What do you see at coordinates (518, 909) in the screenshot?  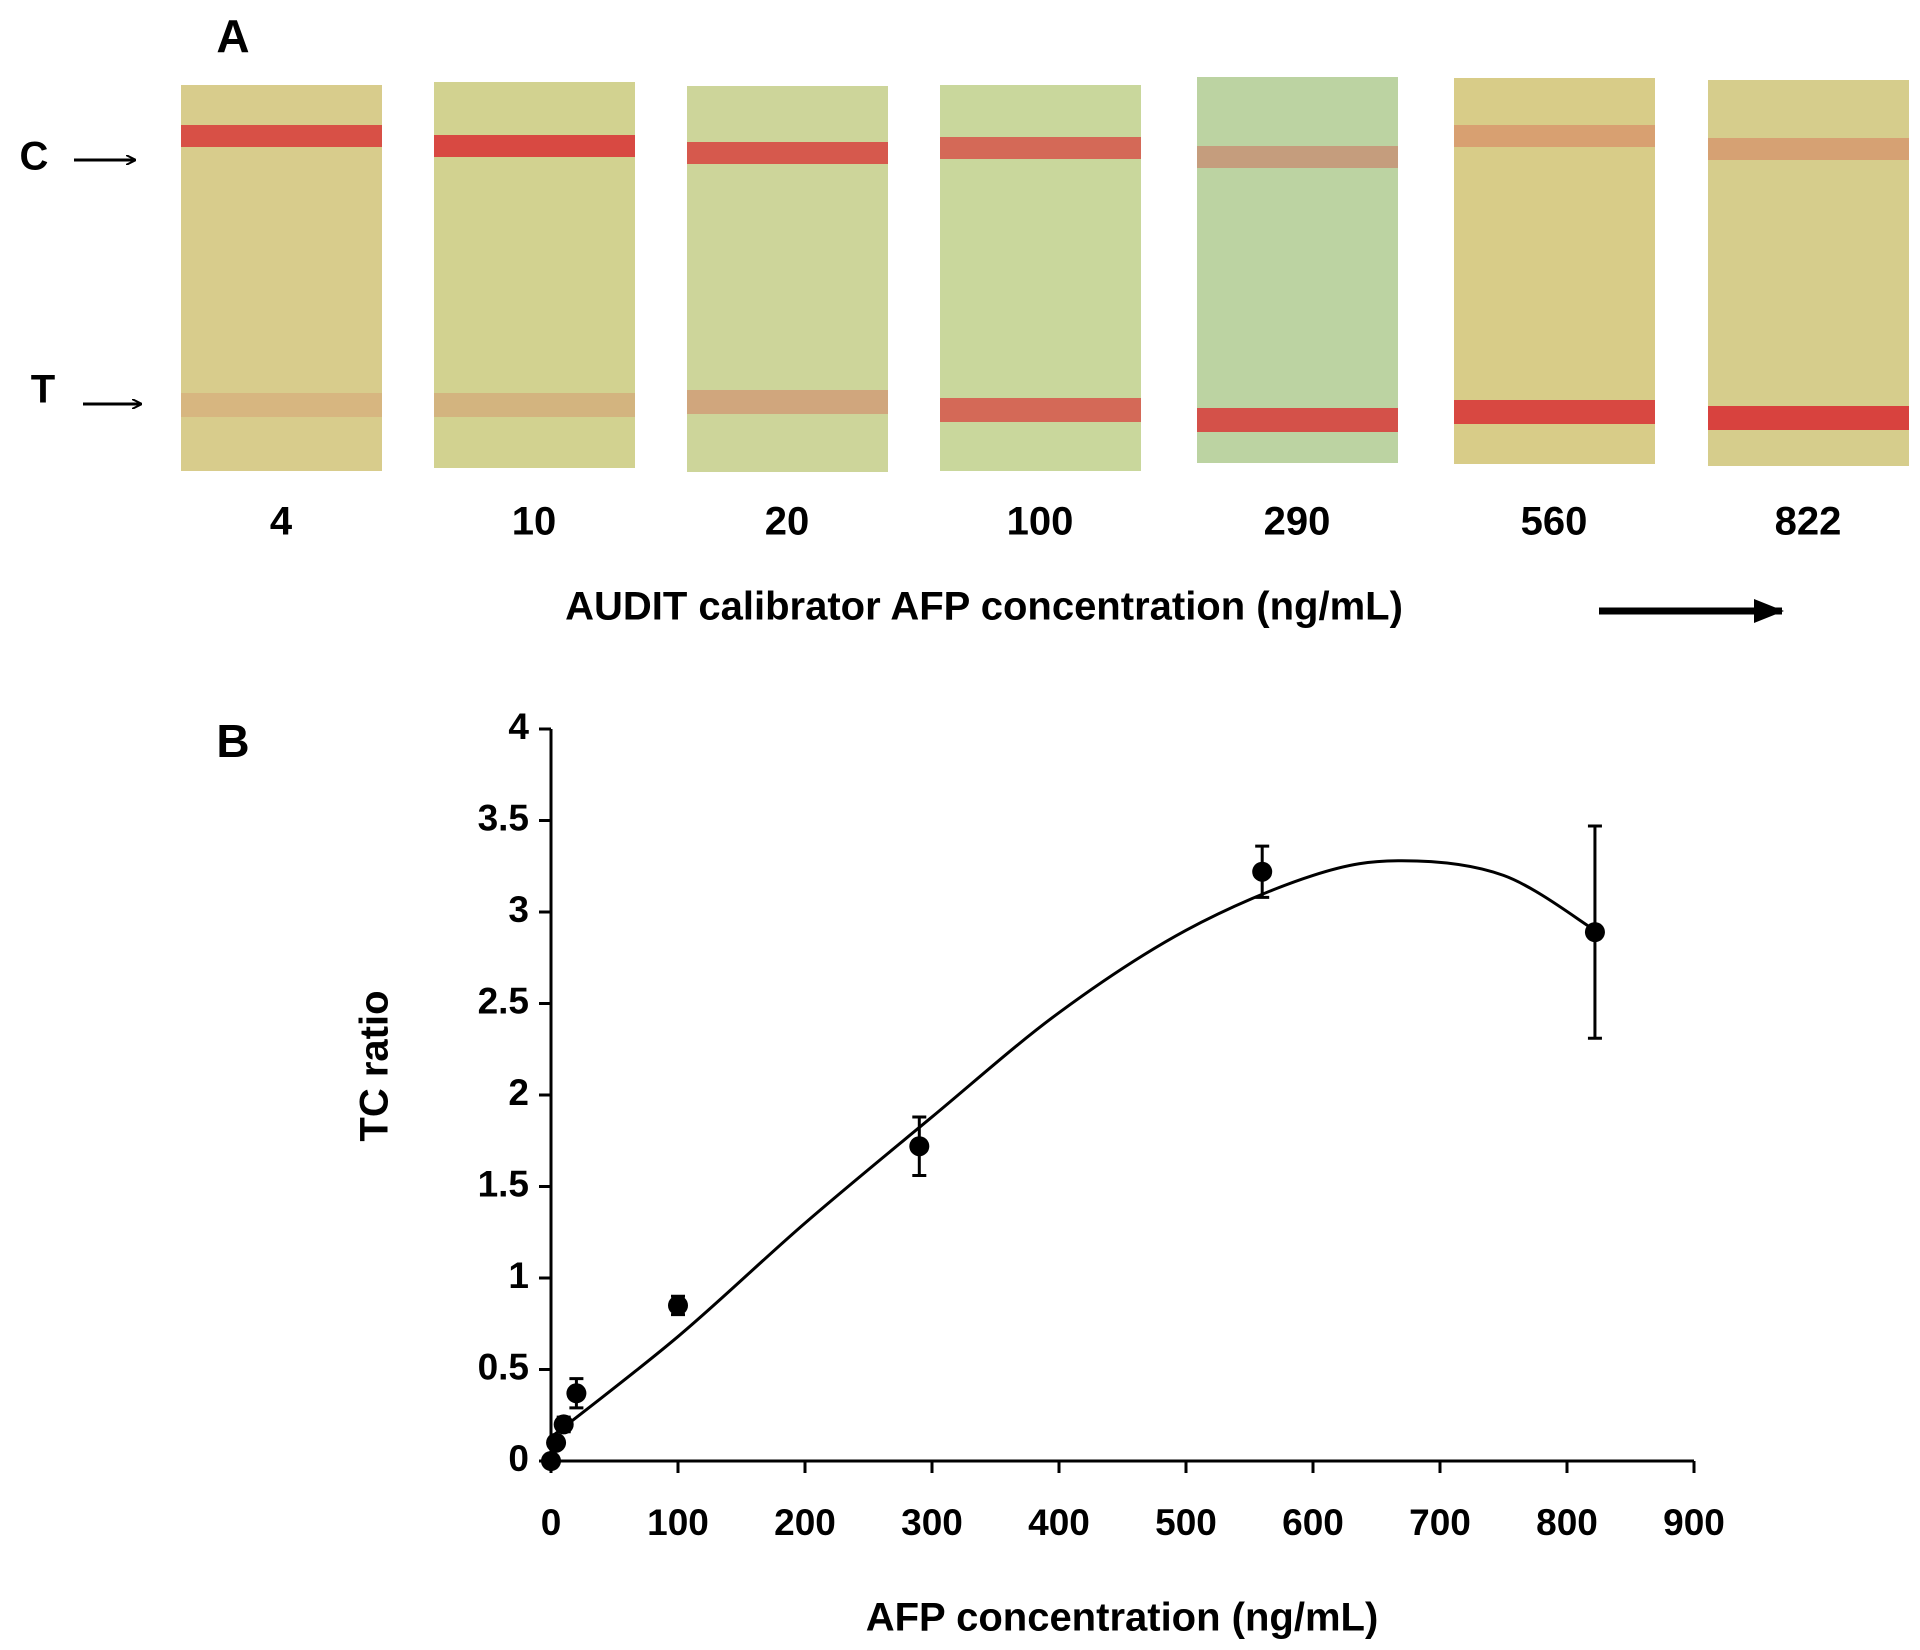 I see `y-tick-label: 3` at bounding box center [518, 909].